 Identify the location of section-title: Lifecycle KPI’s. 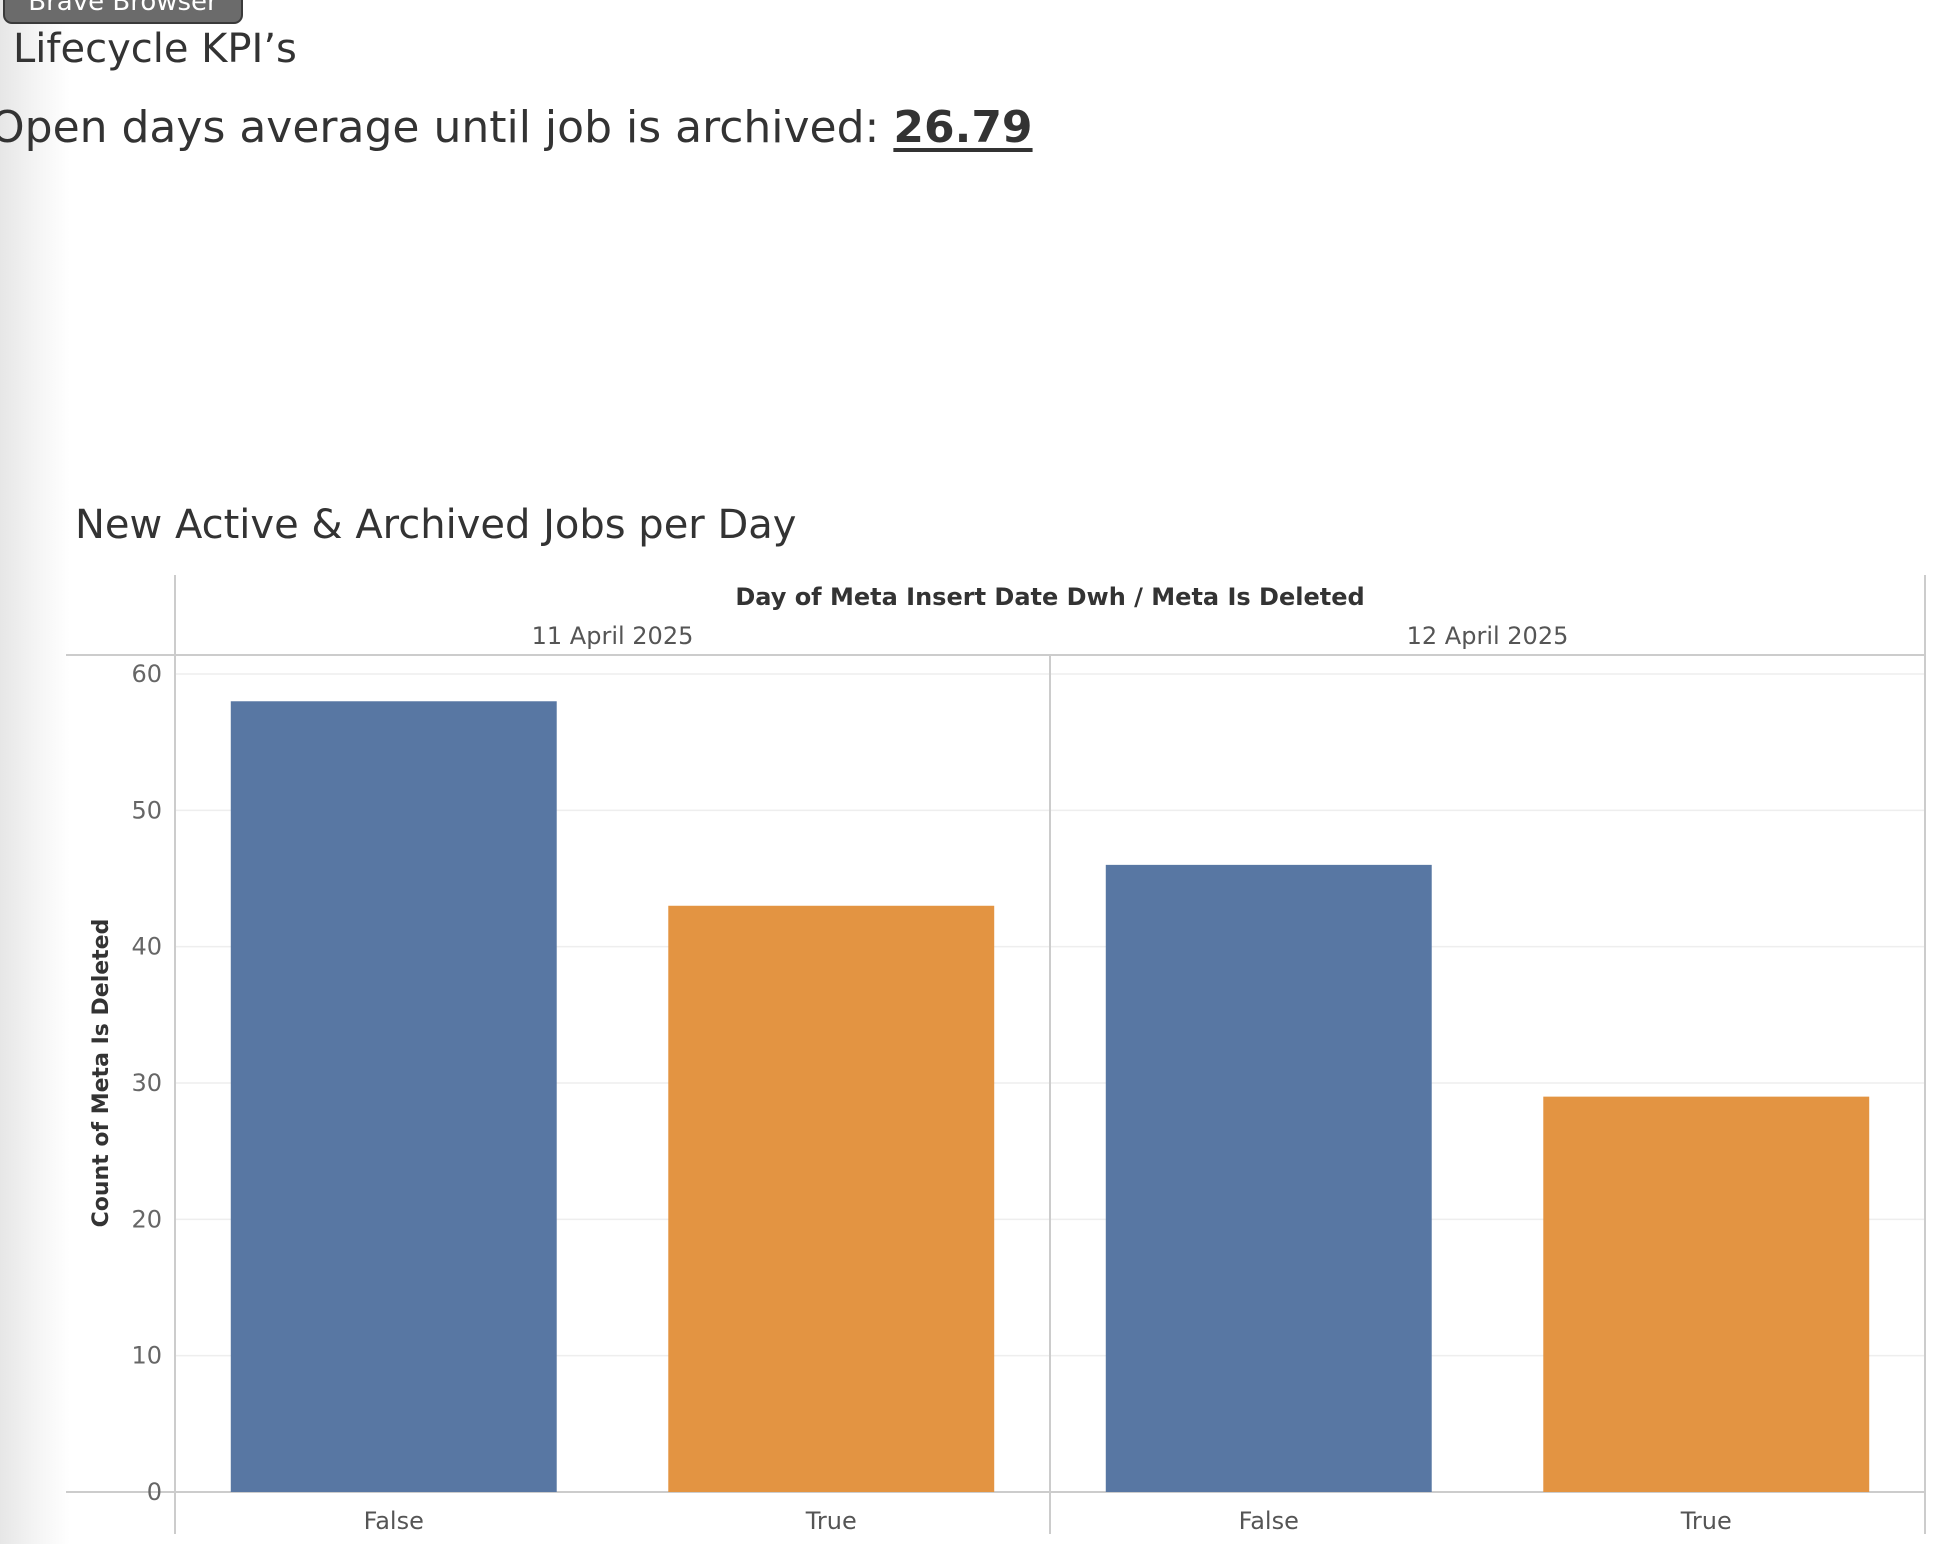
(155, 49).